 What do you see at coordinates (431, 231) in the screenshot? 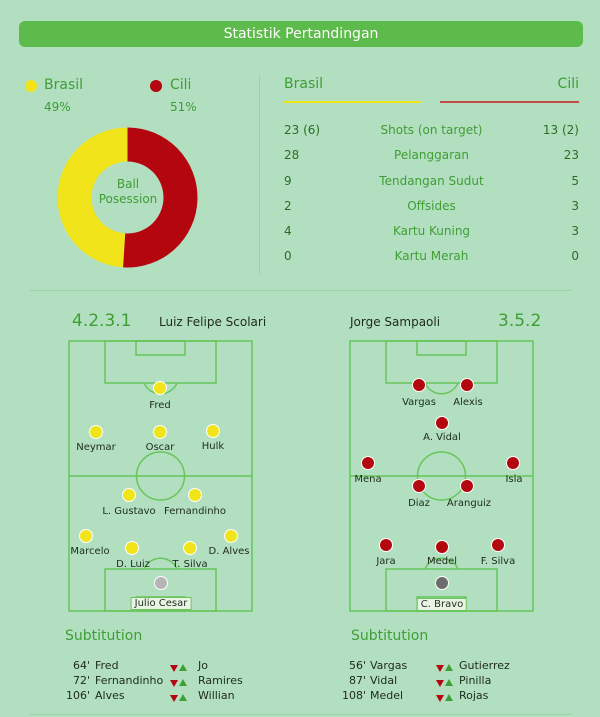
I see `stat-label: Kartu Kuning` at bounding box center [431, 231].